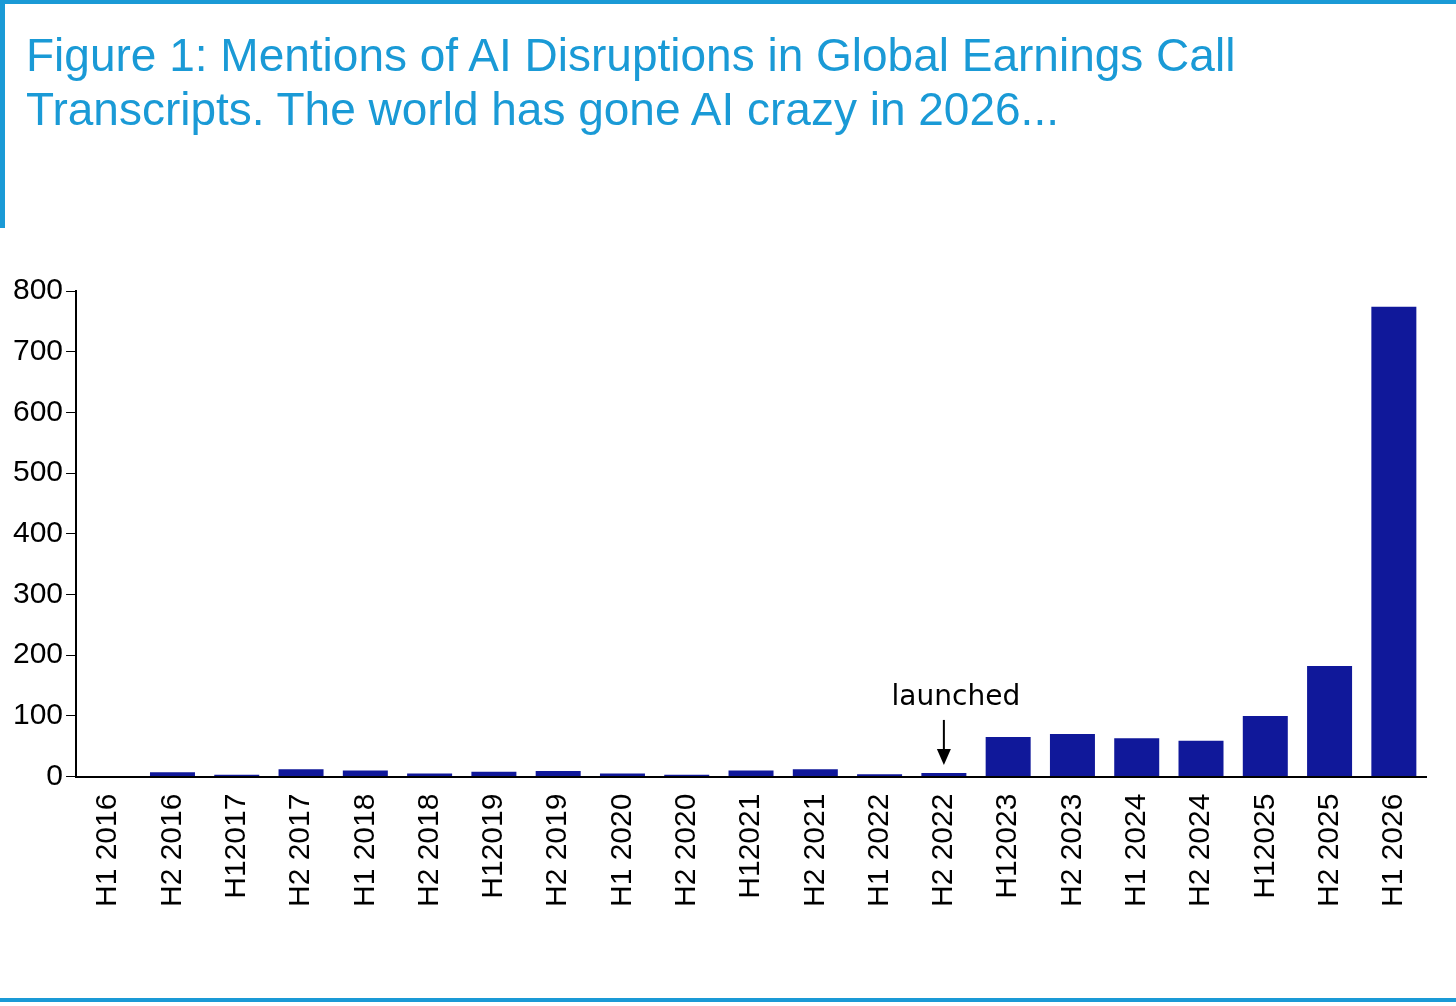  What do you see at coordinates (620, 850) in the screenshot?
I see `x-tick-label: H1 2020` at bounding box center [620, 850].